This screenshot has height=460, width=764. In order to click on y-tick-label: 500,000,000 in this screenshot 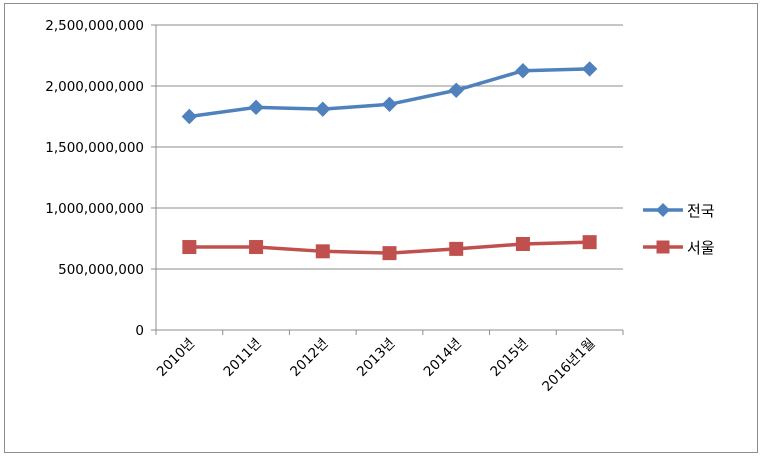, I will do `click(101, 270)`.